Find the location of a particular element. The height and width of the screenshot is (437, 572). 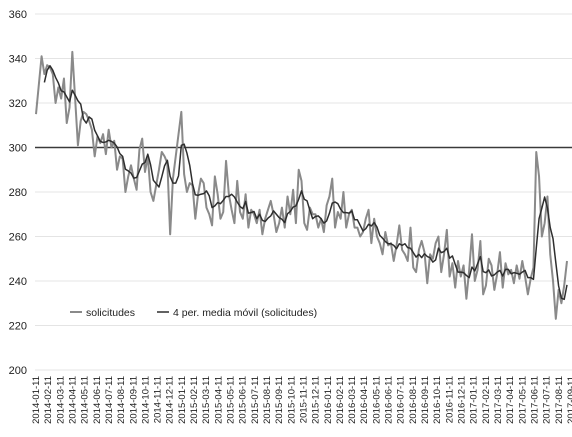

x-tick-label: 2016-12-11 is located at coordinates (462, 400).